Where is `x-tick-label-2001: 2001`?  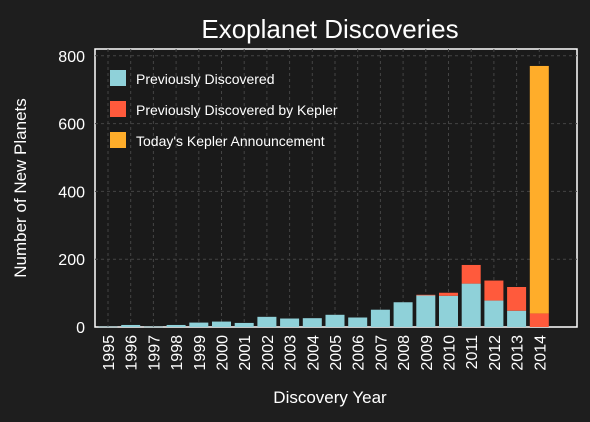 x-tick-label-2001: 2001 is located at coordinates (245, 353).